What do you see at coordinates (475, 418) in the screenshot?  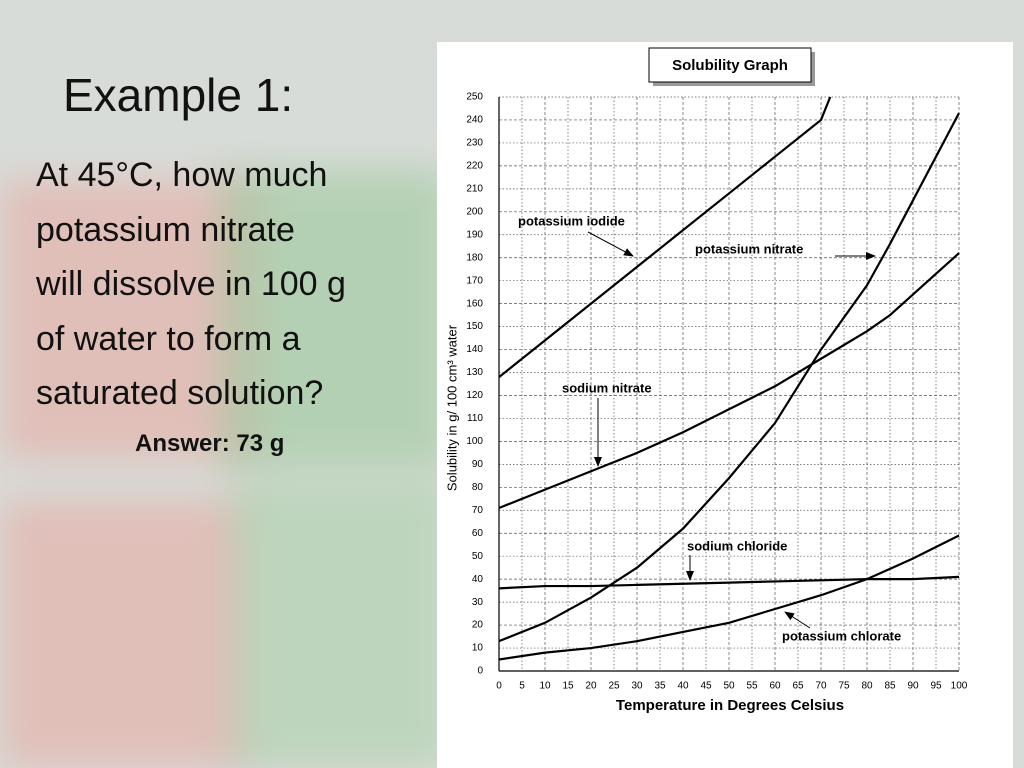 I see `y-tick-label: 110` at bounding box center [475, 418].